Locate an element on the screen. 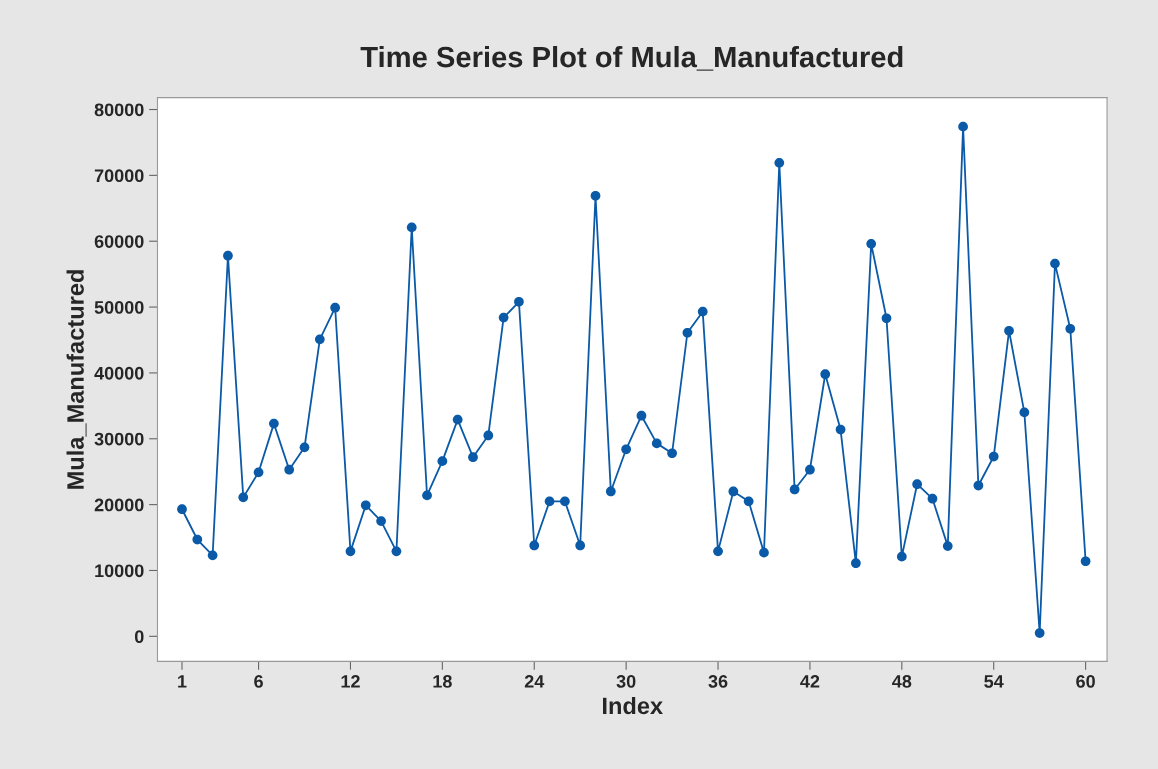 The width and height of the screenshot is (1158, 769). x-tick-label: 36 is located at coordinates (718, 681).